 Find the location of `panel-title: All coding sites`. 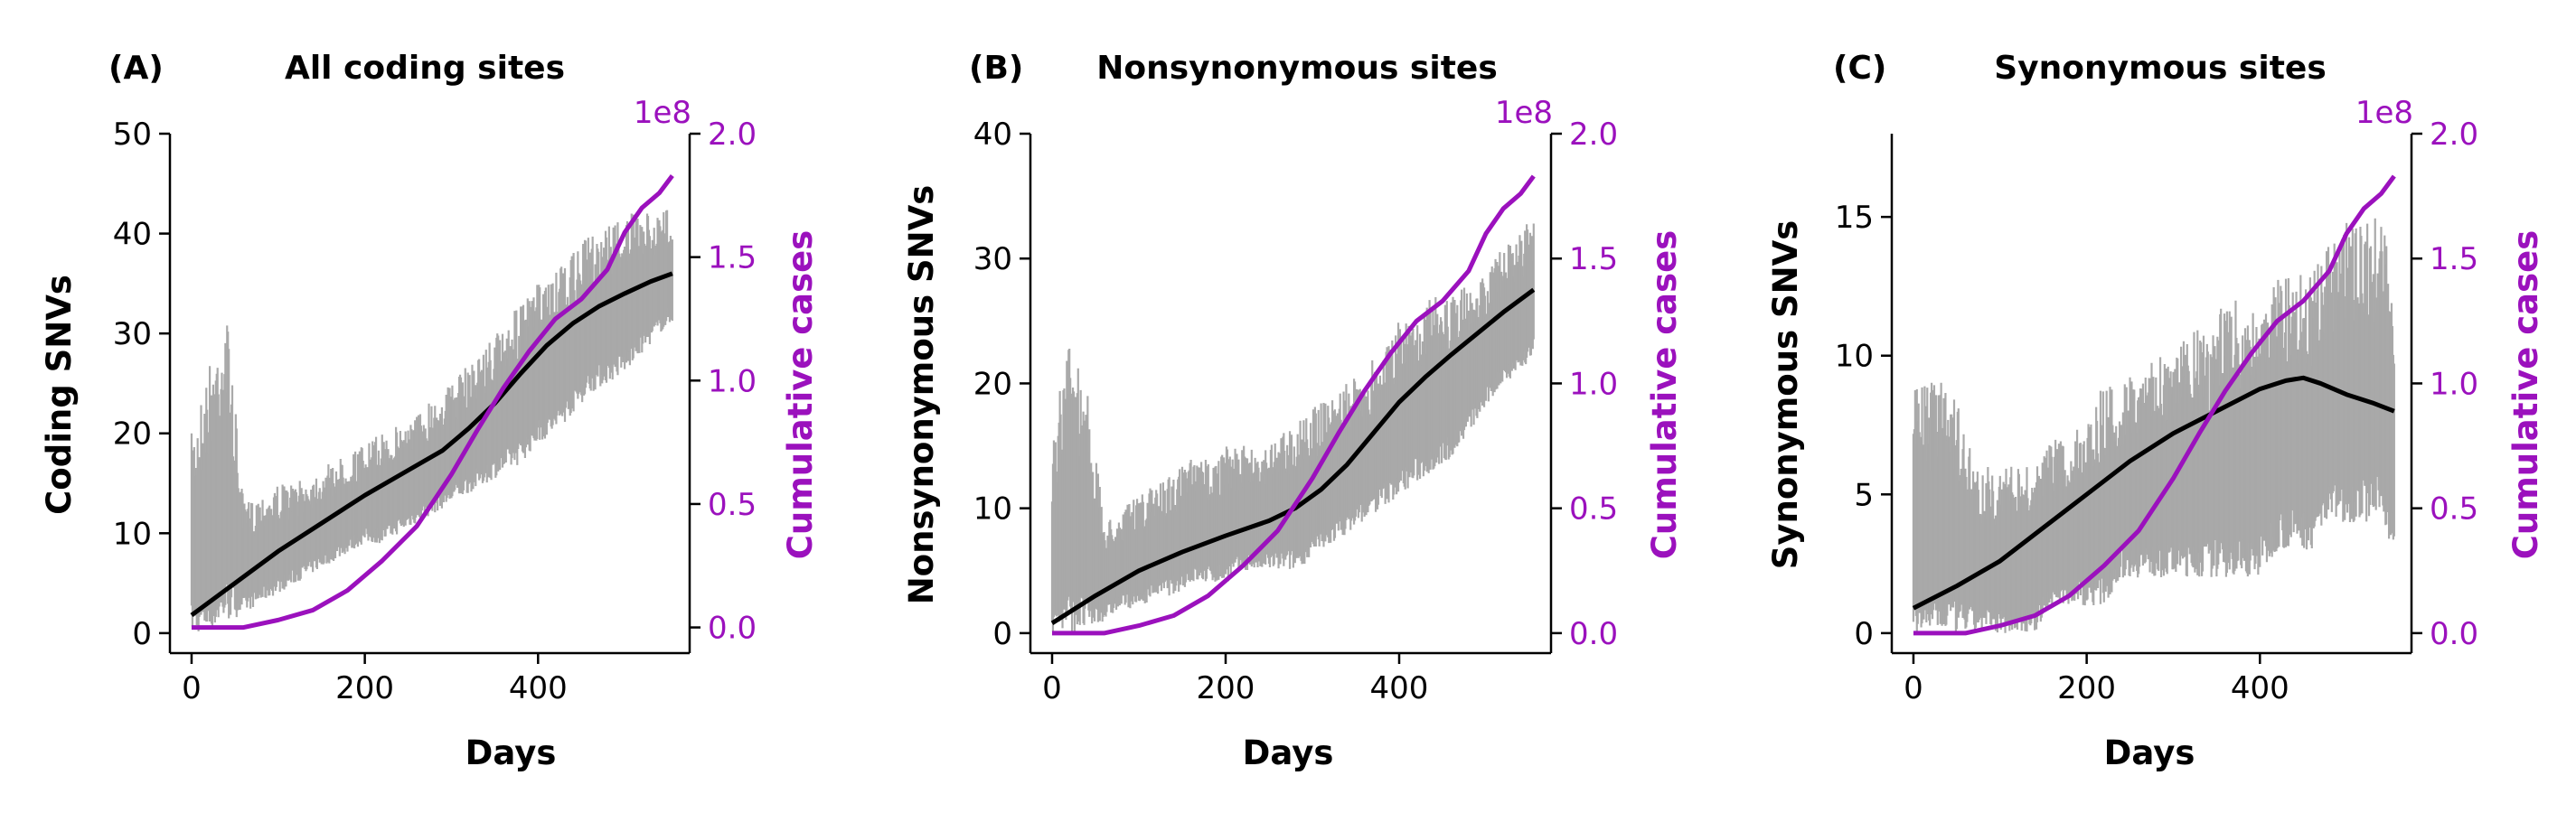

panel-title: All coding sites is located at coordinates (425, 68).